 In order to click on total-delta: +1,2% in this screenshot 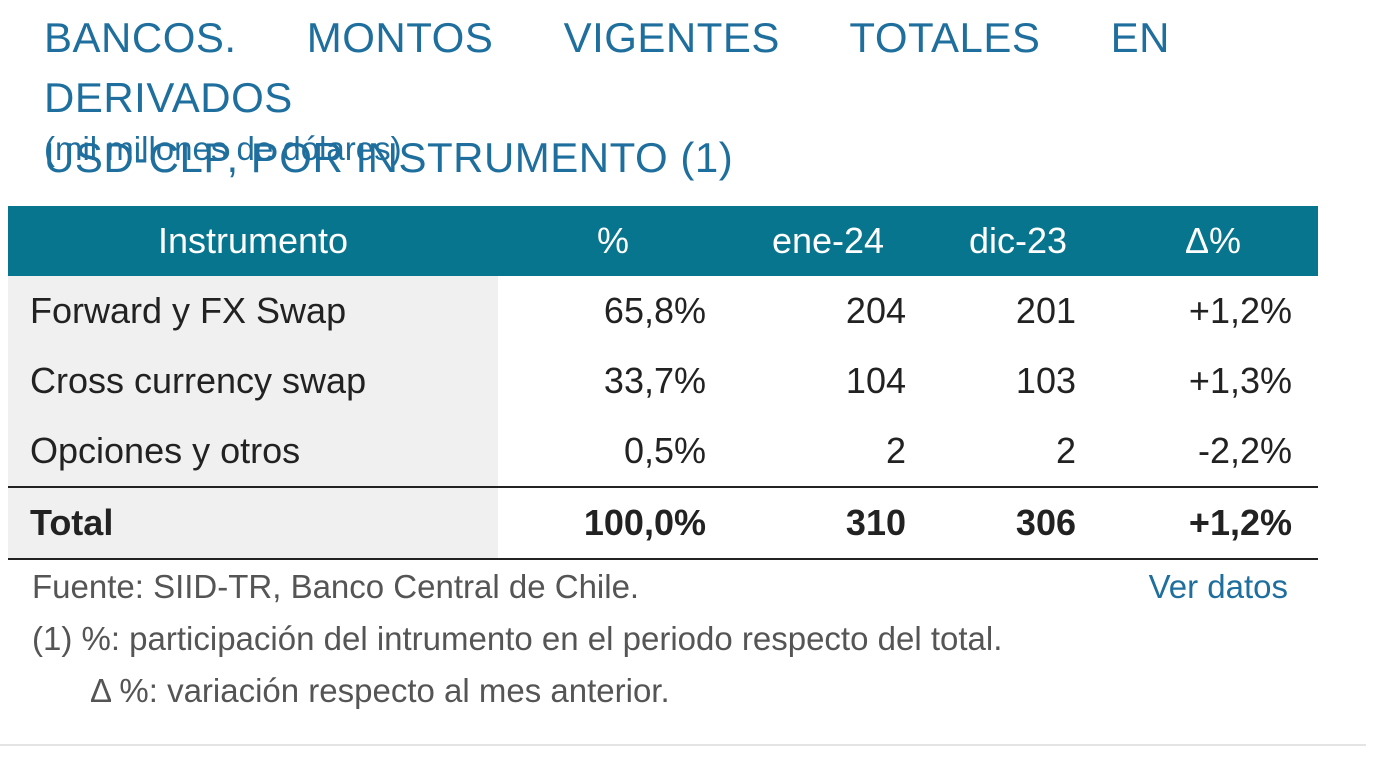, I will do `click(1213, 523)`.